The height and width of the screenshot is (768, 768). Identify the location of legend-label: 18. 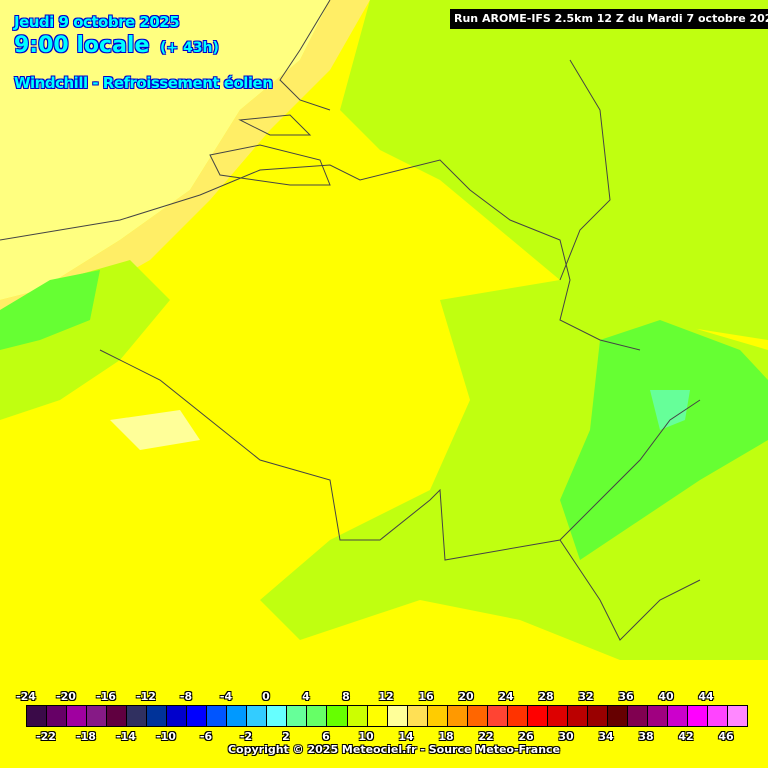
(446, 736).